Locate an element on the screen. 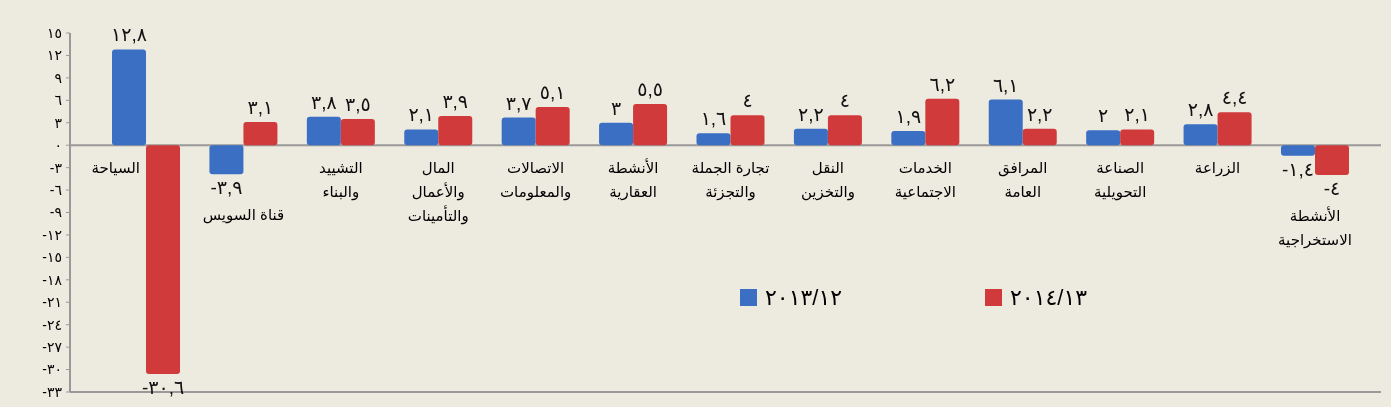 Image resolution: width=1391 pixels, height=407 pixels. y-tick-label: -٩ is located at coordinates (55, 212).